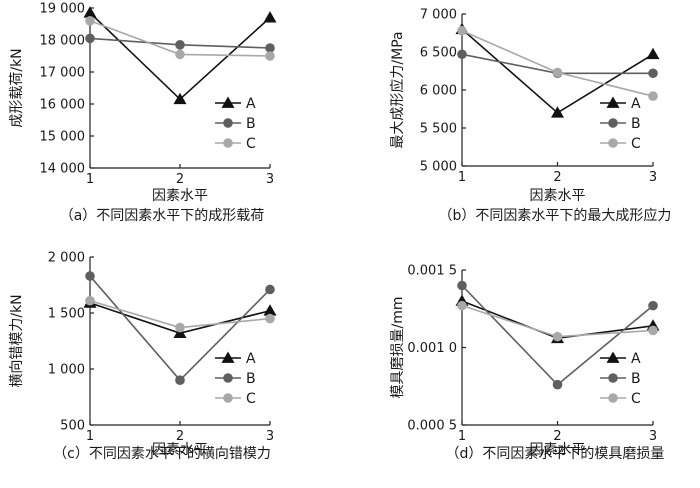  What do you see at coordinates (438, 167) in the screenshot?
I see `y-tick-label: 5 000` at bounding box center [438, 167].